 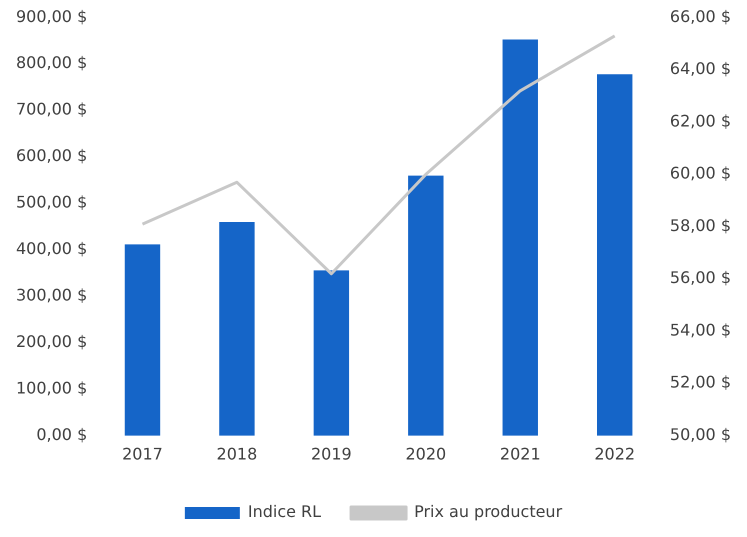 I want to click on y2-tick-label: 62,00 $, so click(x=701, y=120).